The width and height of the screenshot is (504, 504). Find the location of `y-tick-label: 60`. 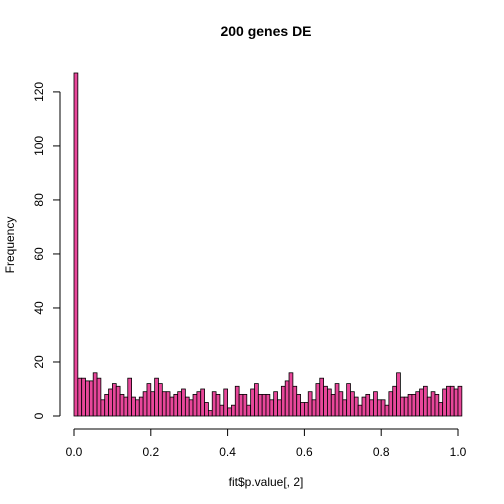

y-tick-label: 60 is located at coordinates (39, 254).